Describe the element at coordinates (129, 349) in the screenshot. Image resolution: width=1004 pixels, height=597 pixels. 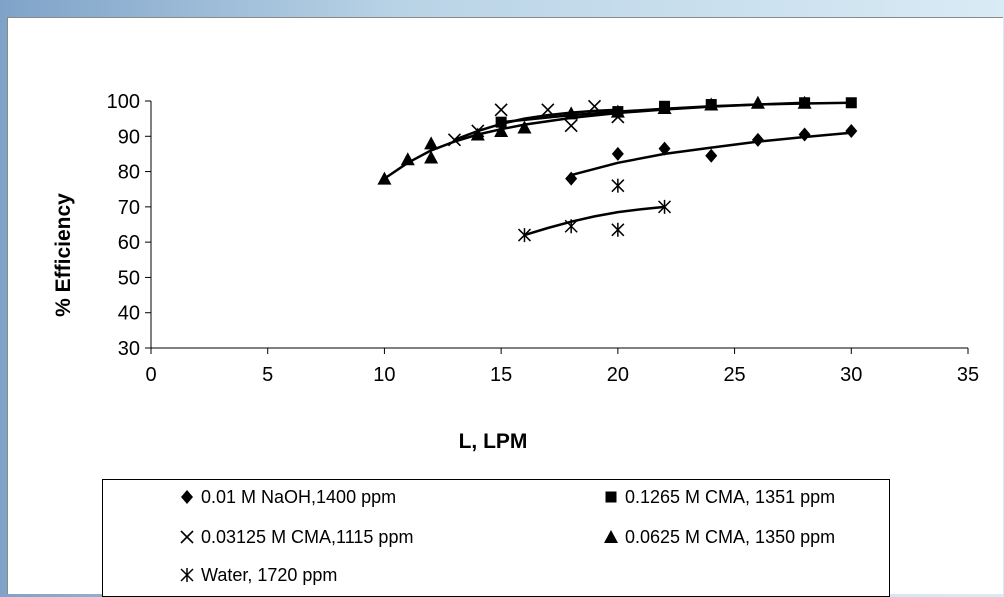
I see `y-tick-label: 30` at that location.